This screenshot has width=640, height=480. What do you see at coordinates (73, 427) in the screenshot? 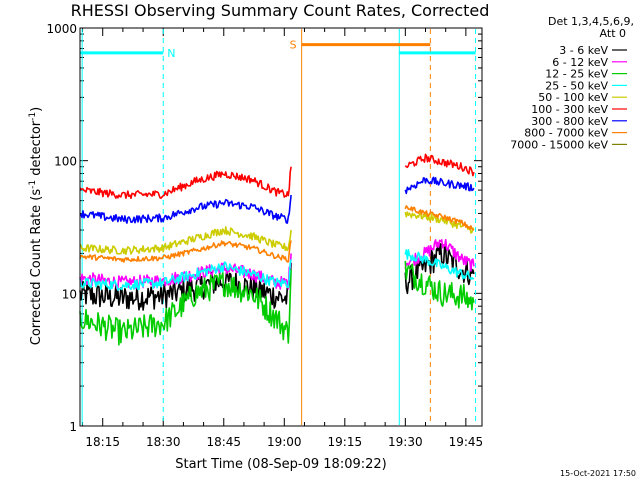
I see `y-tick-label: 1` at bounding box center [73, 427].